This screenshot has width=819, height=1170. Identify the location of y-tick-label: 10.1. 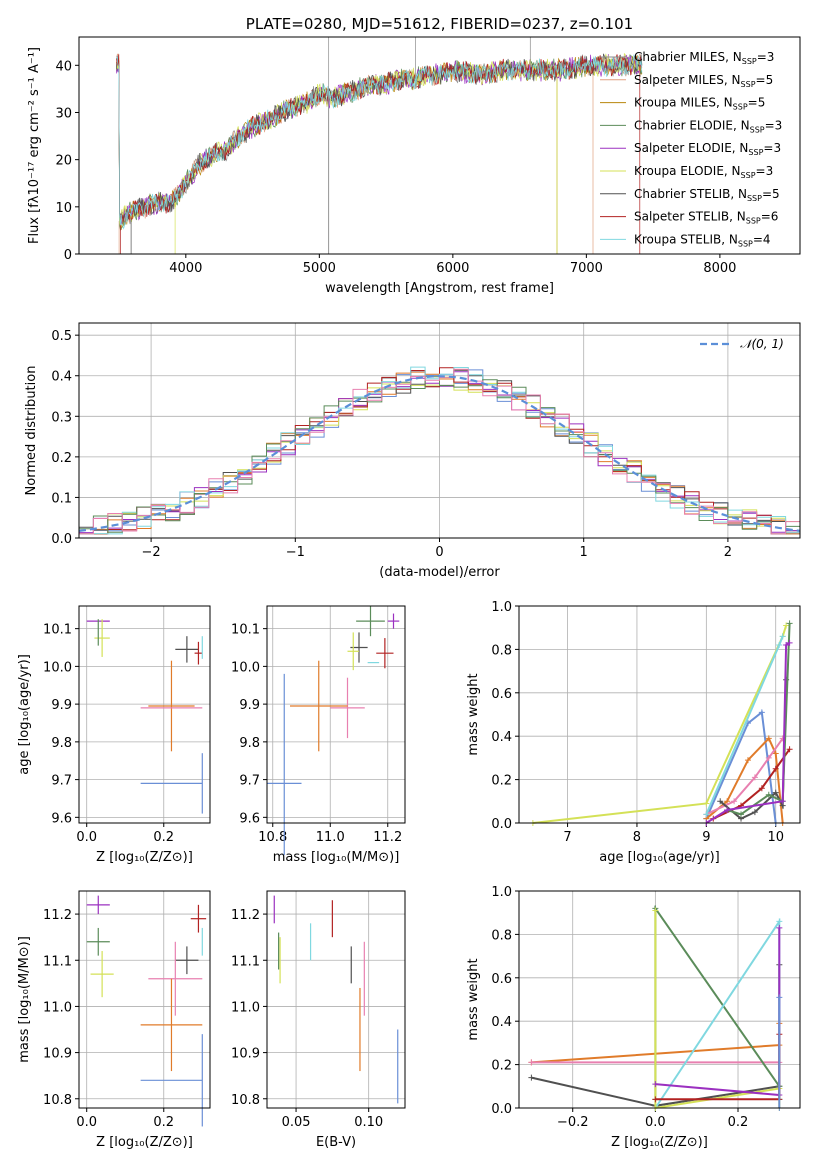
(57, 630).